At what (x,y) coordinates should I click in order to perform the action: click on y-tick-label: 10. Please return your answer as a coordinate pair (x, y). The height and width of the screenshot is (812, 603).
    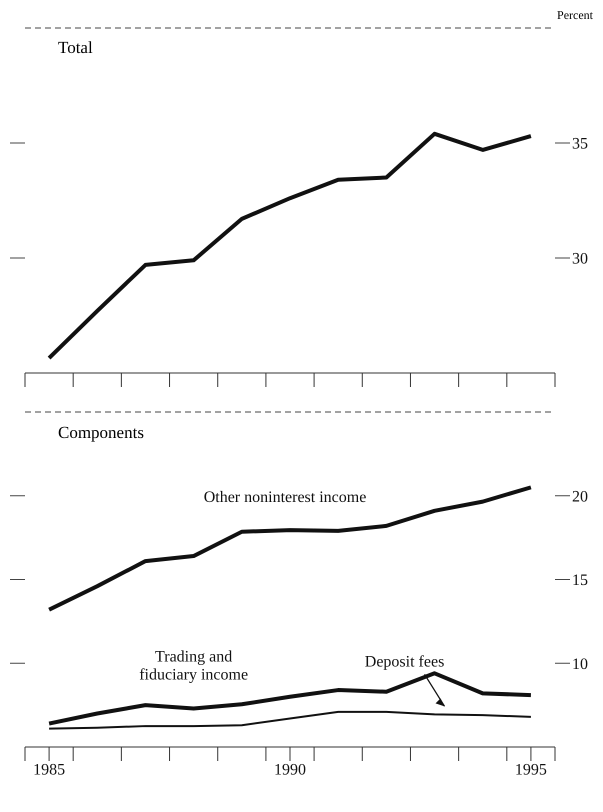
    Looking at the image, I should click on (580, 664).